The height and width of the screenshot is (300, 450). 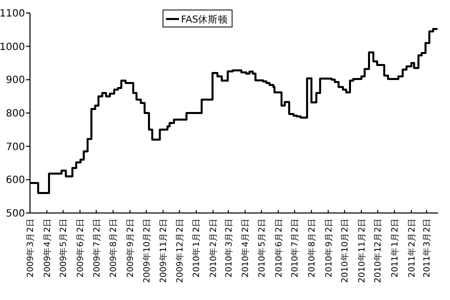 I want to click on x-tick-label: 2010年8月2日, so click(x=312, y=248).